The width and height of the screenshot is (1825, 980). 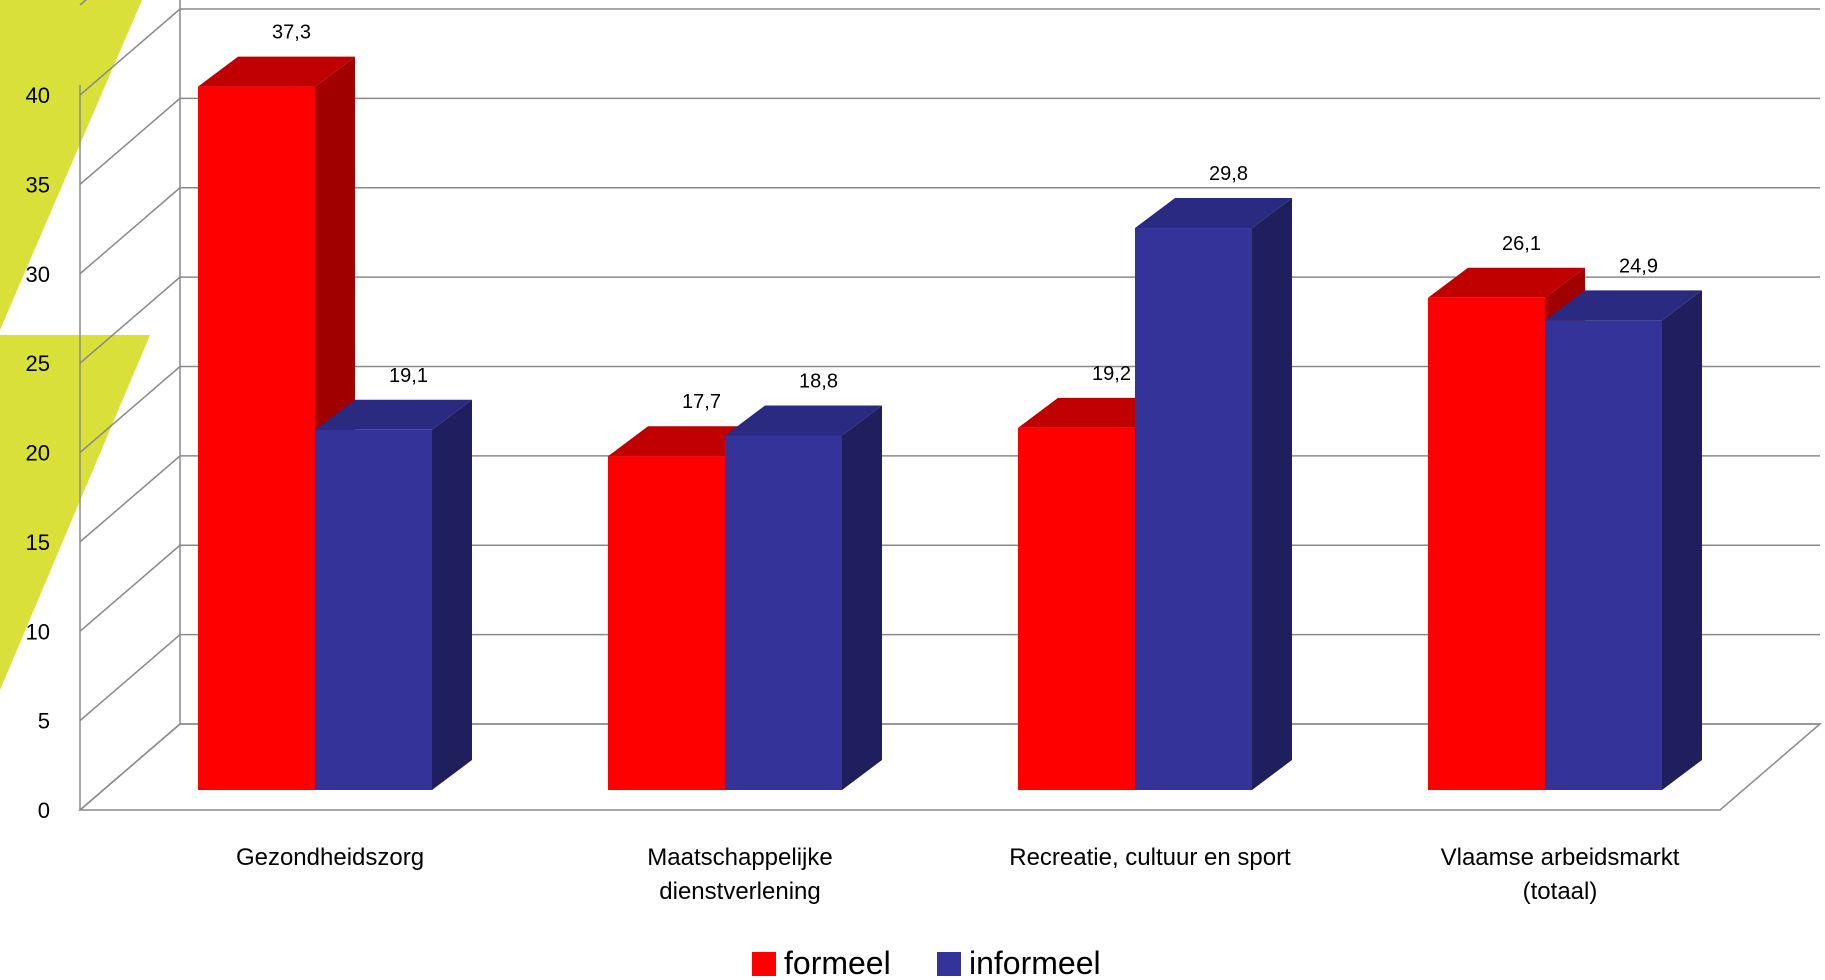 What do you see at coordinates (1228, 174) in the screenshot?
I see `data-label: 29,8` at bounding box center [1228, 174].